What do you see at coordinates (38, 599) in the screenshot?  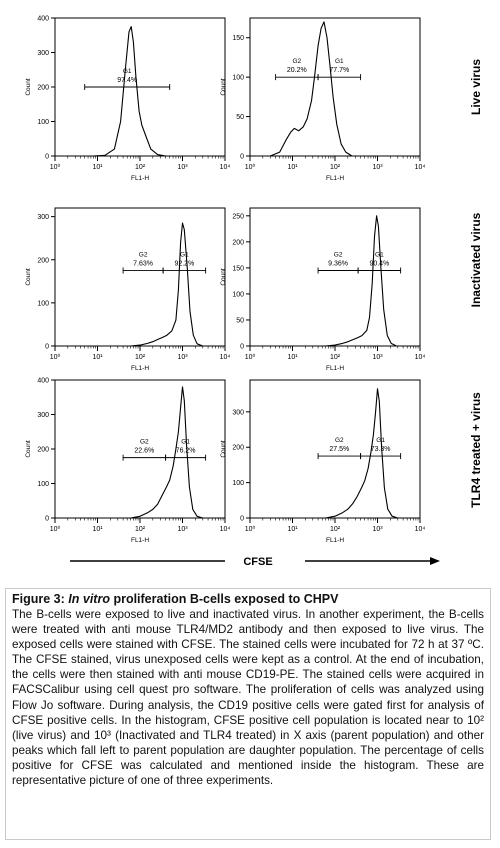 I see `caption-figure-label: Figure 3:` at bounding box center [38, 599].